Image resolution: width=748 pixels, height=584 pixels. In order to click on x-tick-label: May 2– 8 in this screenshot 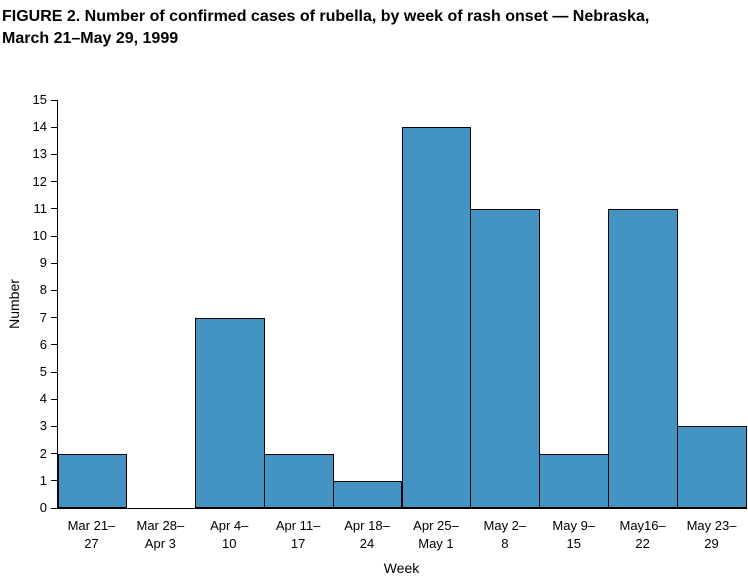, I will do `click(505, 534)`.